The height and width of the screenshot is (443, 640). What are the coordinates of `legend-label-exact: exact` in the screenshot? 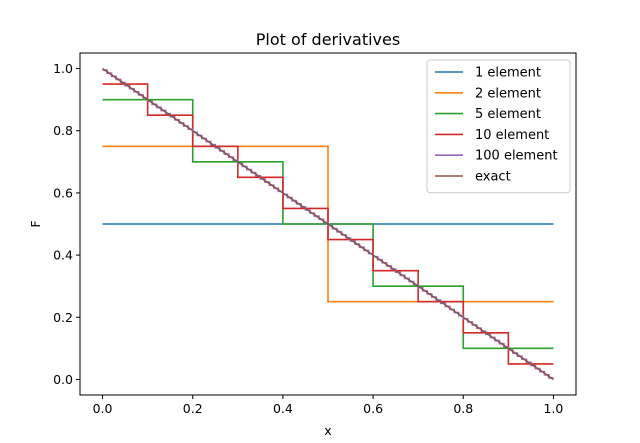 It's located at (493, 177).